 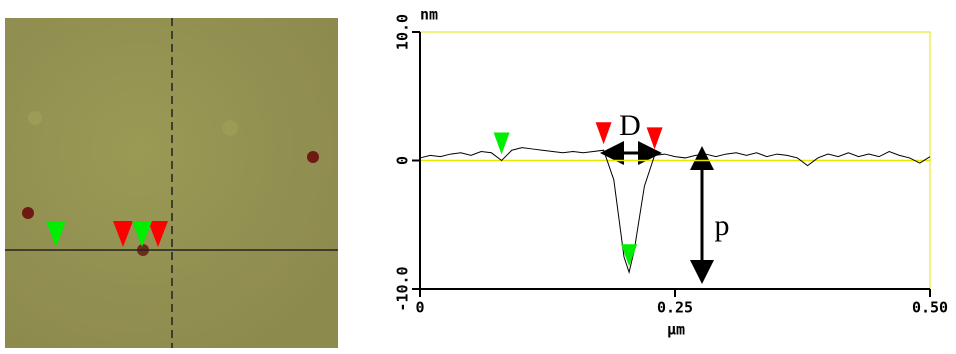 What do you see at coordinates (630, 125) in the screenshot?
I see `annotation-d: D` at bounding box center [630, 125].